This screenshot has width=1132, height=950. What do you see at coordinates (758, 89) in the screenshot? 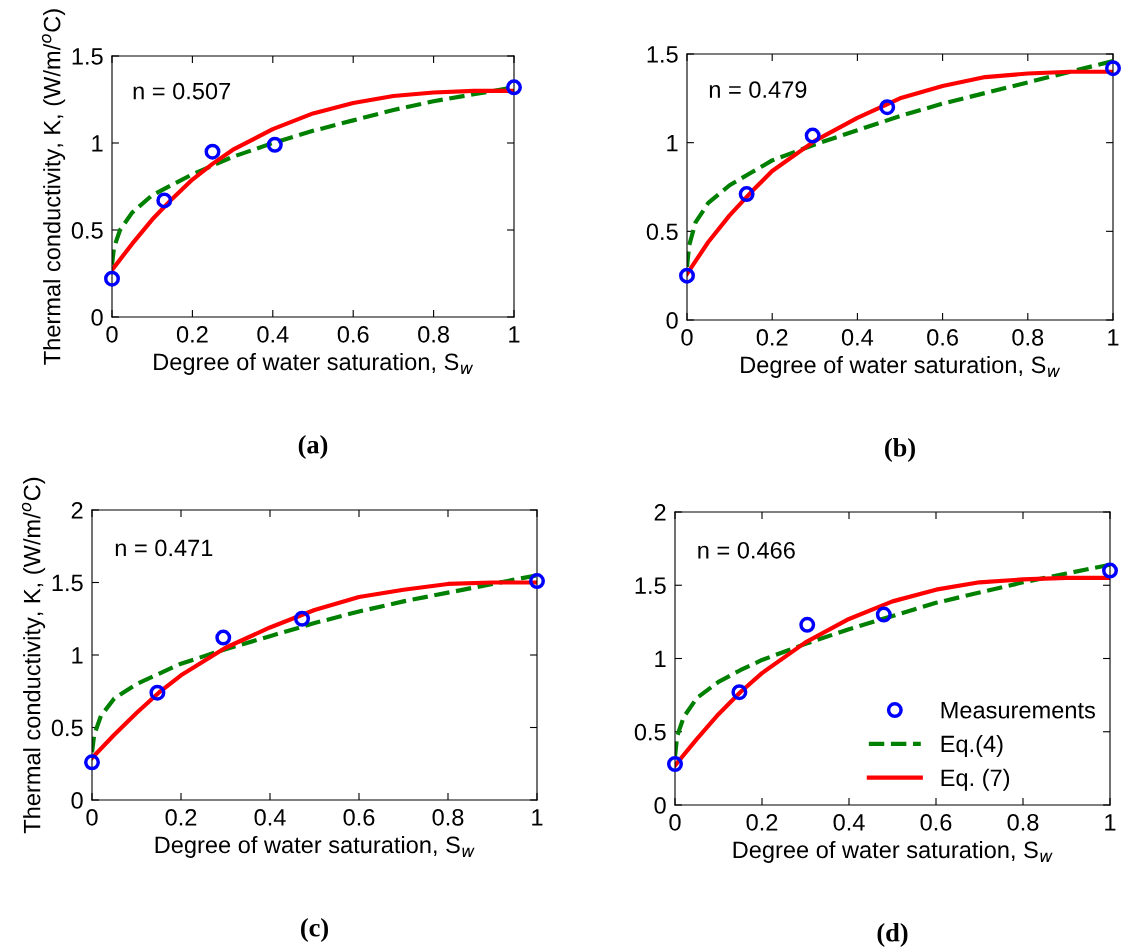
I see `annotation: n = 0.479` at bounding box center [758, 89].